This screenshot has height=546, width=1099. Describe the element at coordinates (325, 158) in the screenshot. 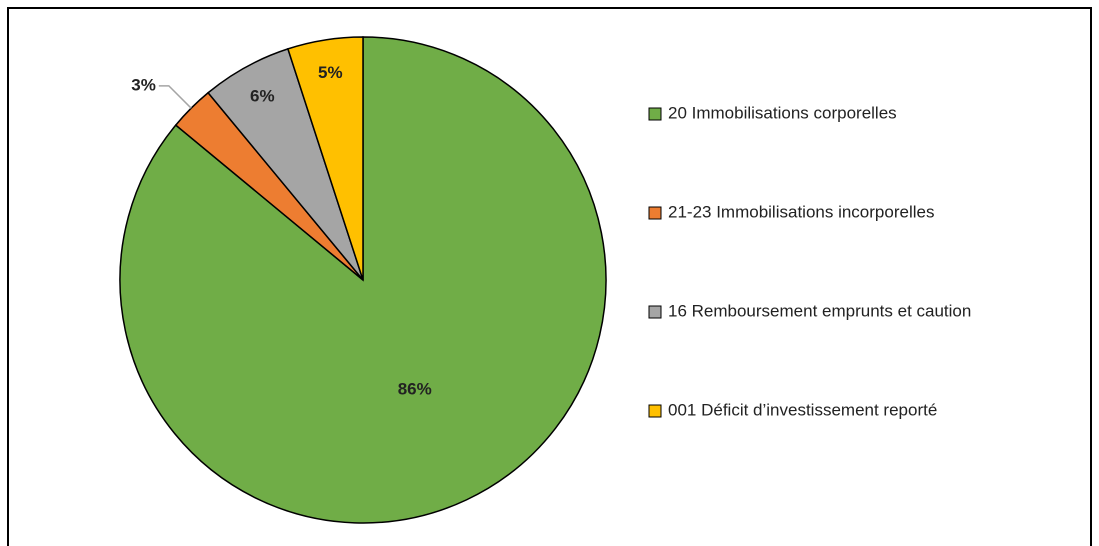

I see `pie-slice` at that location.